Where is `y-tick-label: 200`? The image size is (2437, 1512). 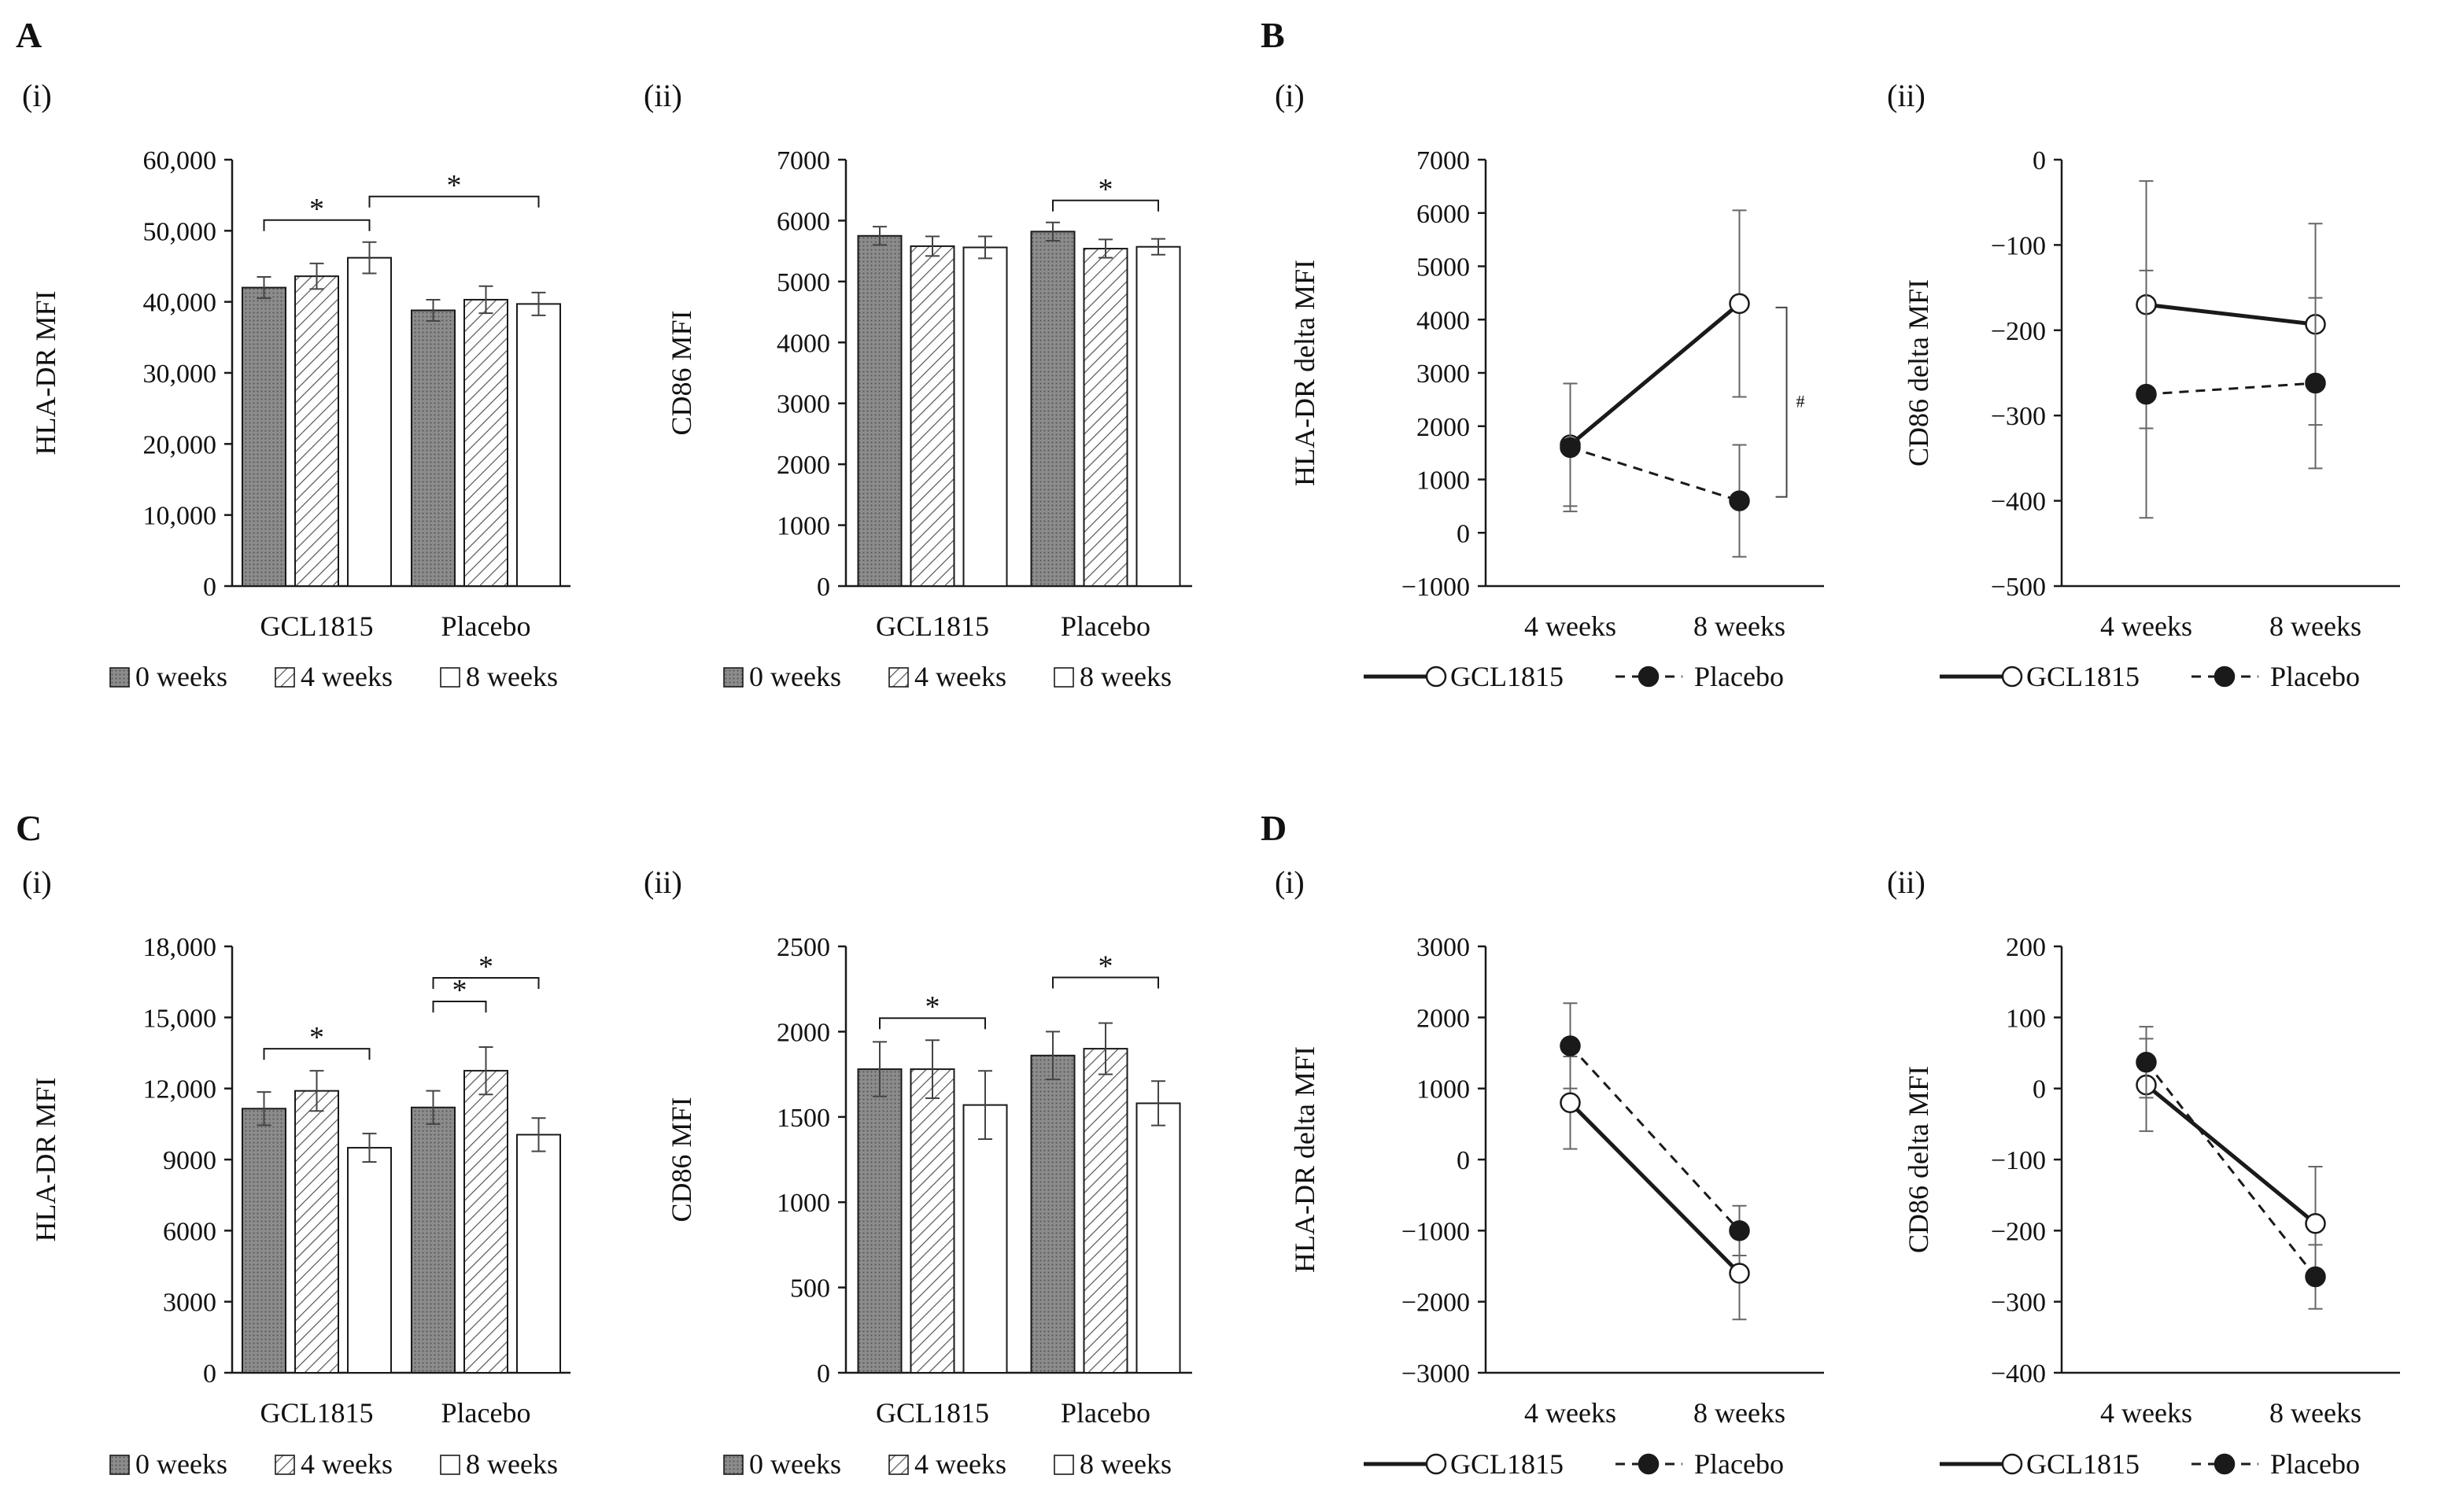
y-tick-label: 200 is located at coordinates (2026, 947).